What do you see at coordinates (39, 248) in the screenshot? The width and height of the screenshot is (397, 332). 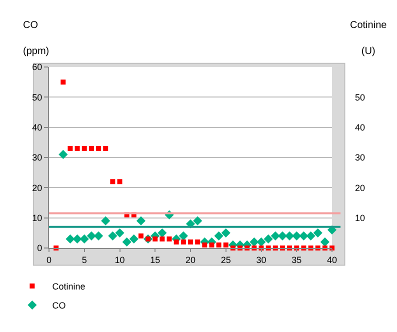 I see `y-tick-label: 0` at bounding box center [39, 248].